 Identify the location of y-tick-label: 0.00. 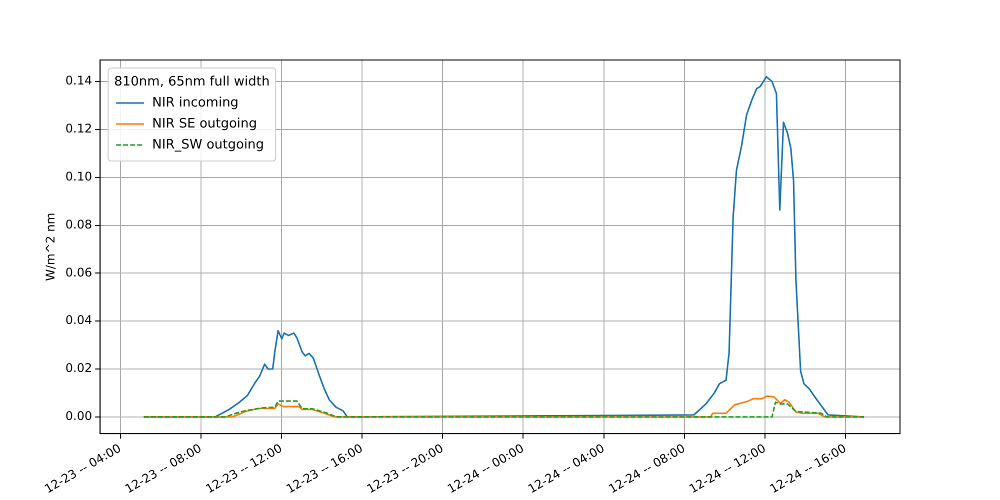
(78, 416).